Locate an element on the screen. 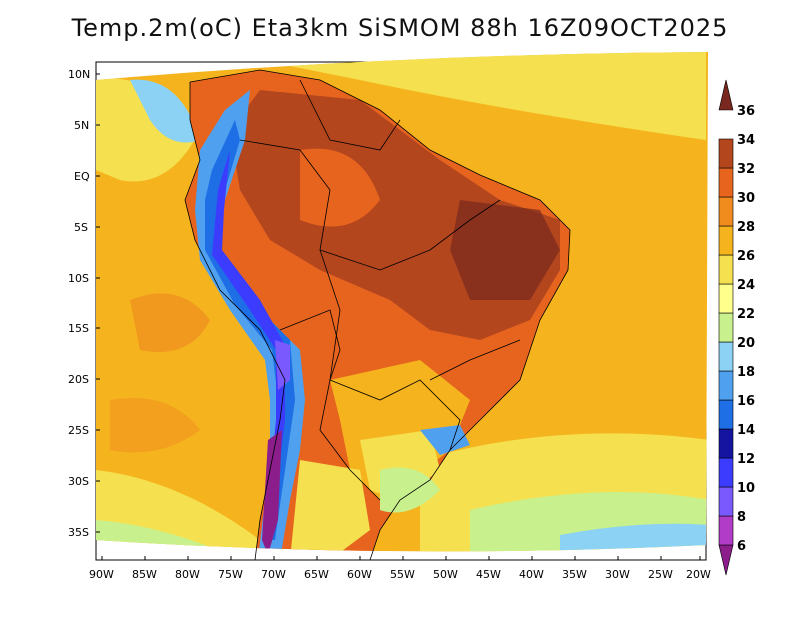  colorbar-label: 18 is located at coordinates (746, 372).